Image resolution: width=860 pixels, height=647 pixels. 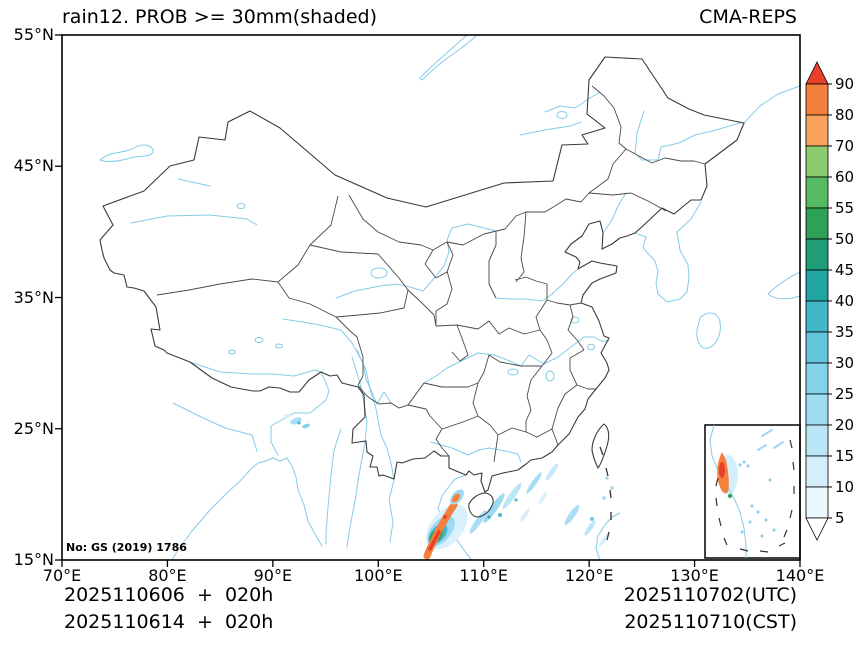 I want to click on colorbar-tick-label: 50, so click(x=845, y=239).